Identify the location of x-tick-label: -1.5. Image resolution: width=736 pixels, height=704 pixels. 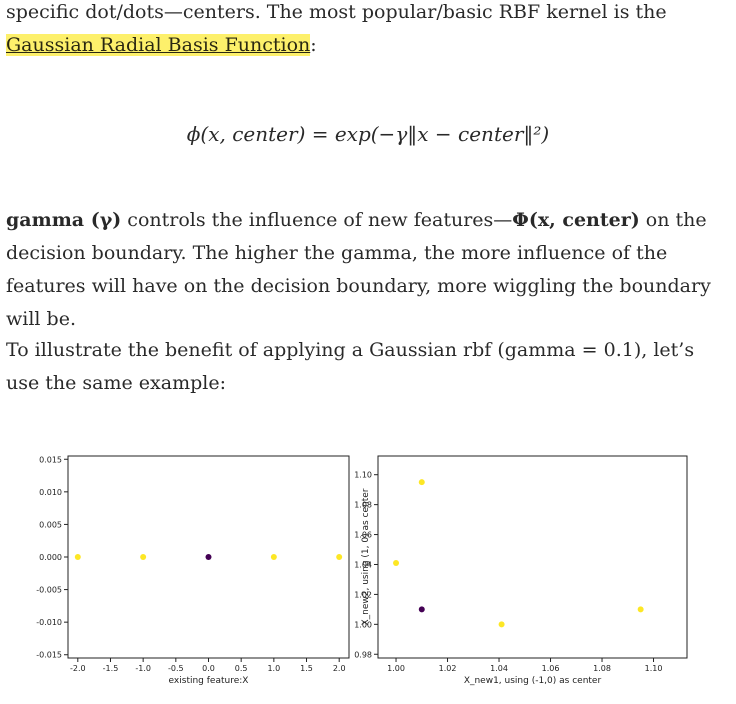
(111, 668).